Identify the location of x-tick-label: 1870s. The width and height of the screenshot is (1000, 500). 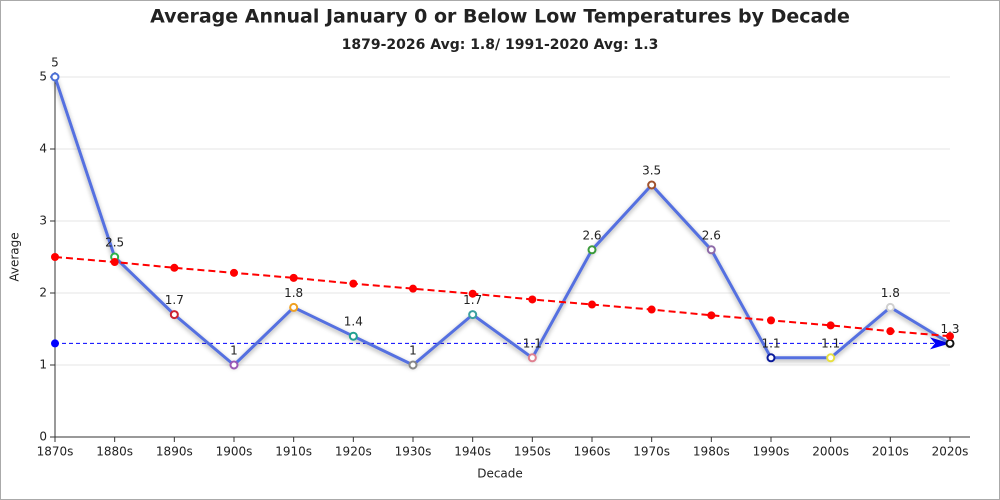
(55, 452).